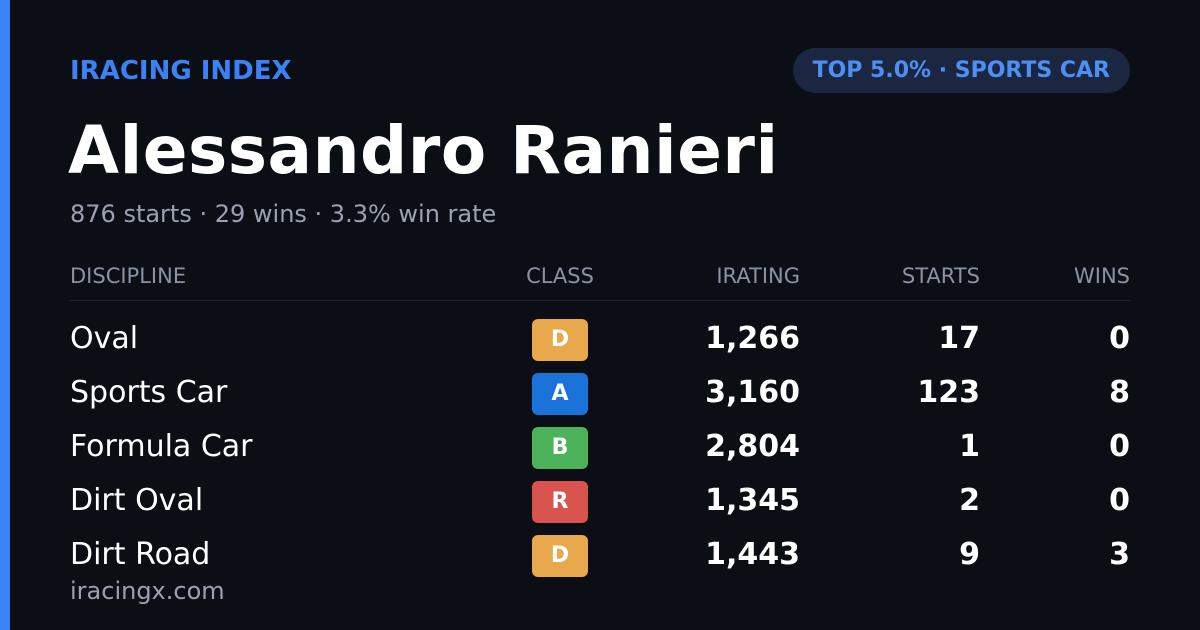  I want to click on irating-cell: 1,345, so click(752, 500).